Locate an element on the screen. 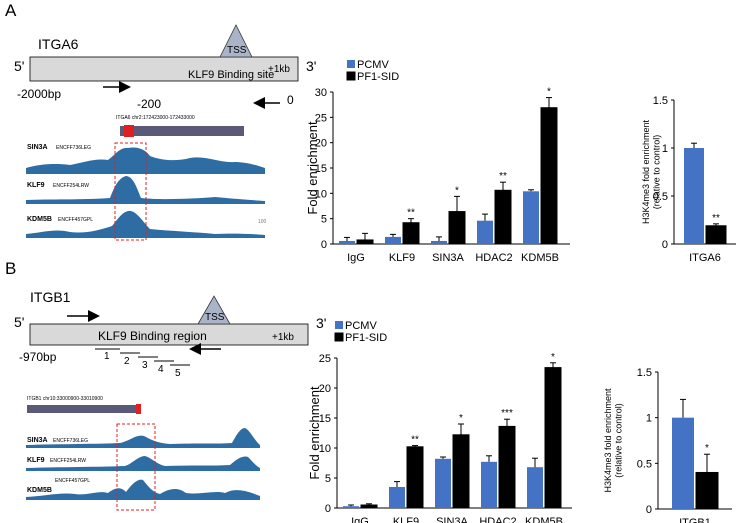 This screenshot has height=523, width=752. panel-b-label: B is located at coordinates (10, 268).